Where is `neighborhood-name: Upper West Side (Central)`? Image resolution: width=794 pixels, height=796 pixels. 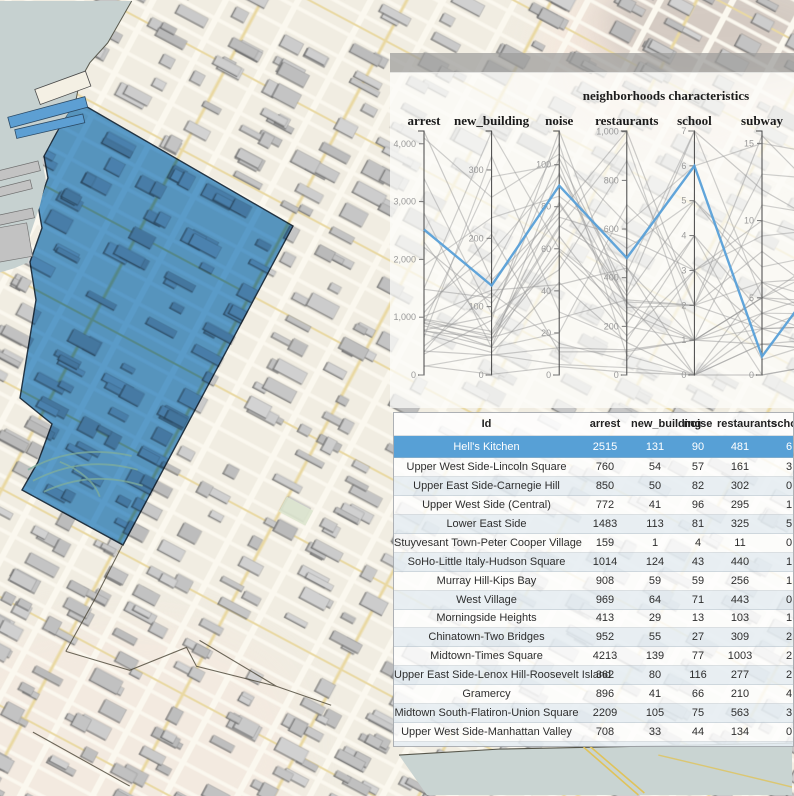 neighborhood-name: Upper West Side (Central) is located at coordinates (486, 504).